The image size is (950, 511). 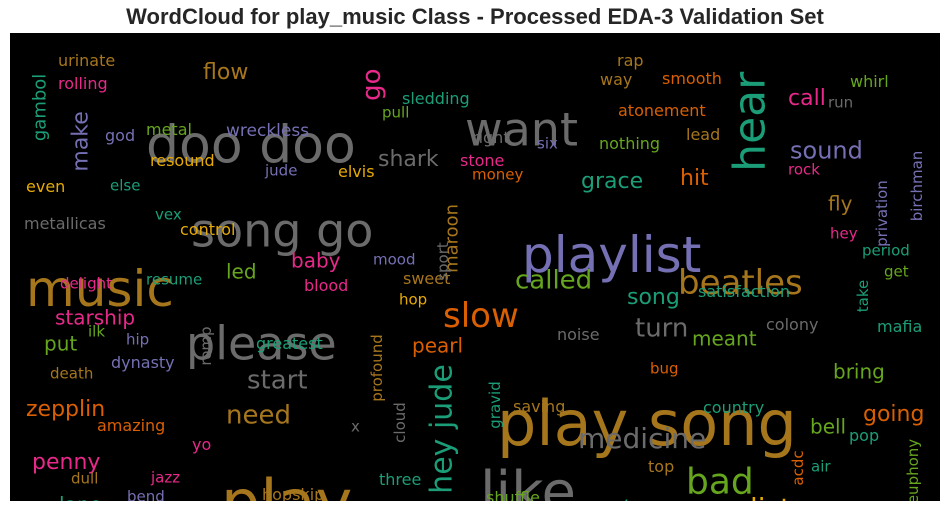 I want to click on word-please: please, so click(x=261, y=344).